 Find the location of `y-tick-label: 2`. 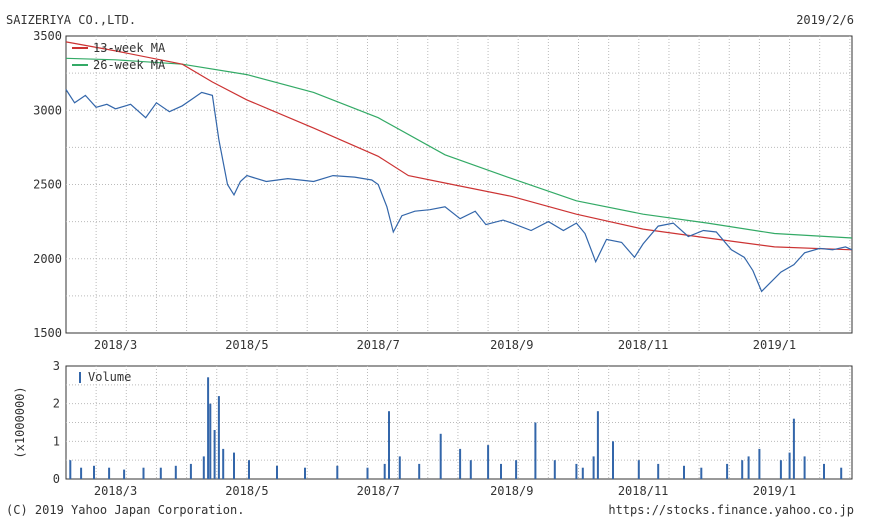

y-tick-label: 2 is located at coordinates (56, 404).